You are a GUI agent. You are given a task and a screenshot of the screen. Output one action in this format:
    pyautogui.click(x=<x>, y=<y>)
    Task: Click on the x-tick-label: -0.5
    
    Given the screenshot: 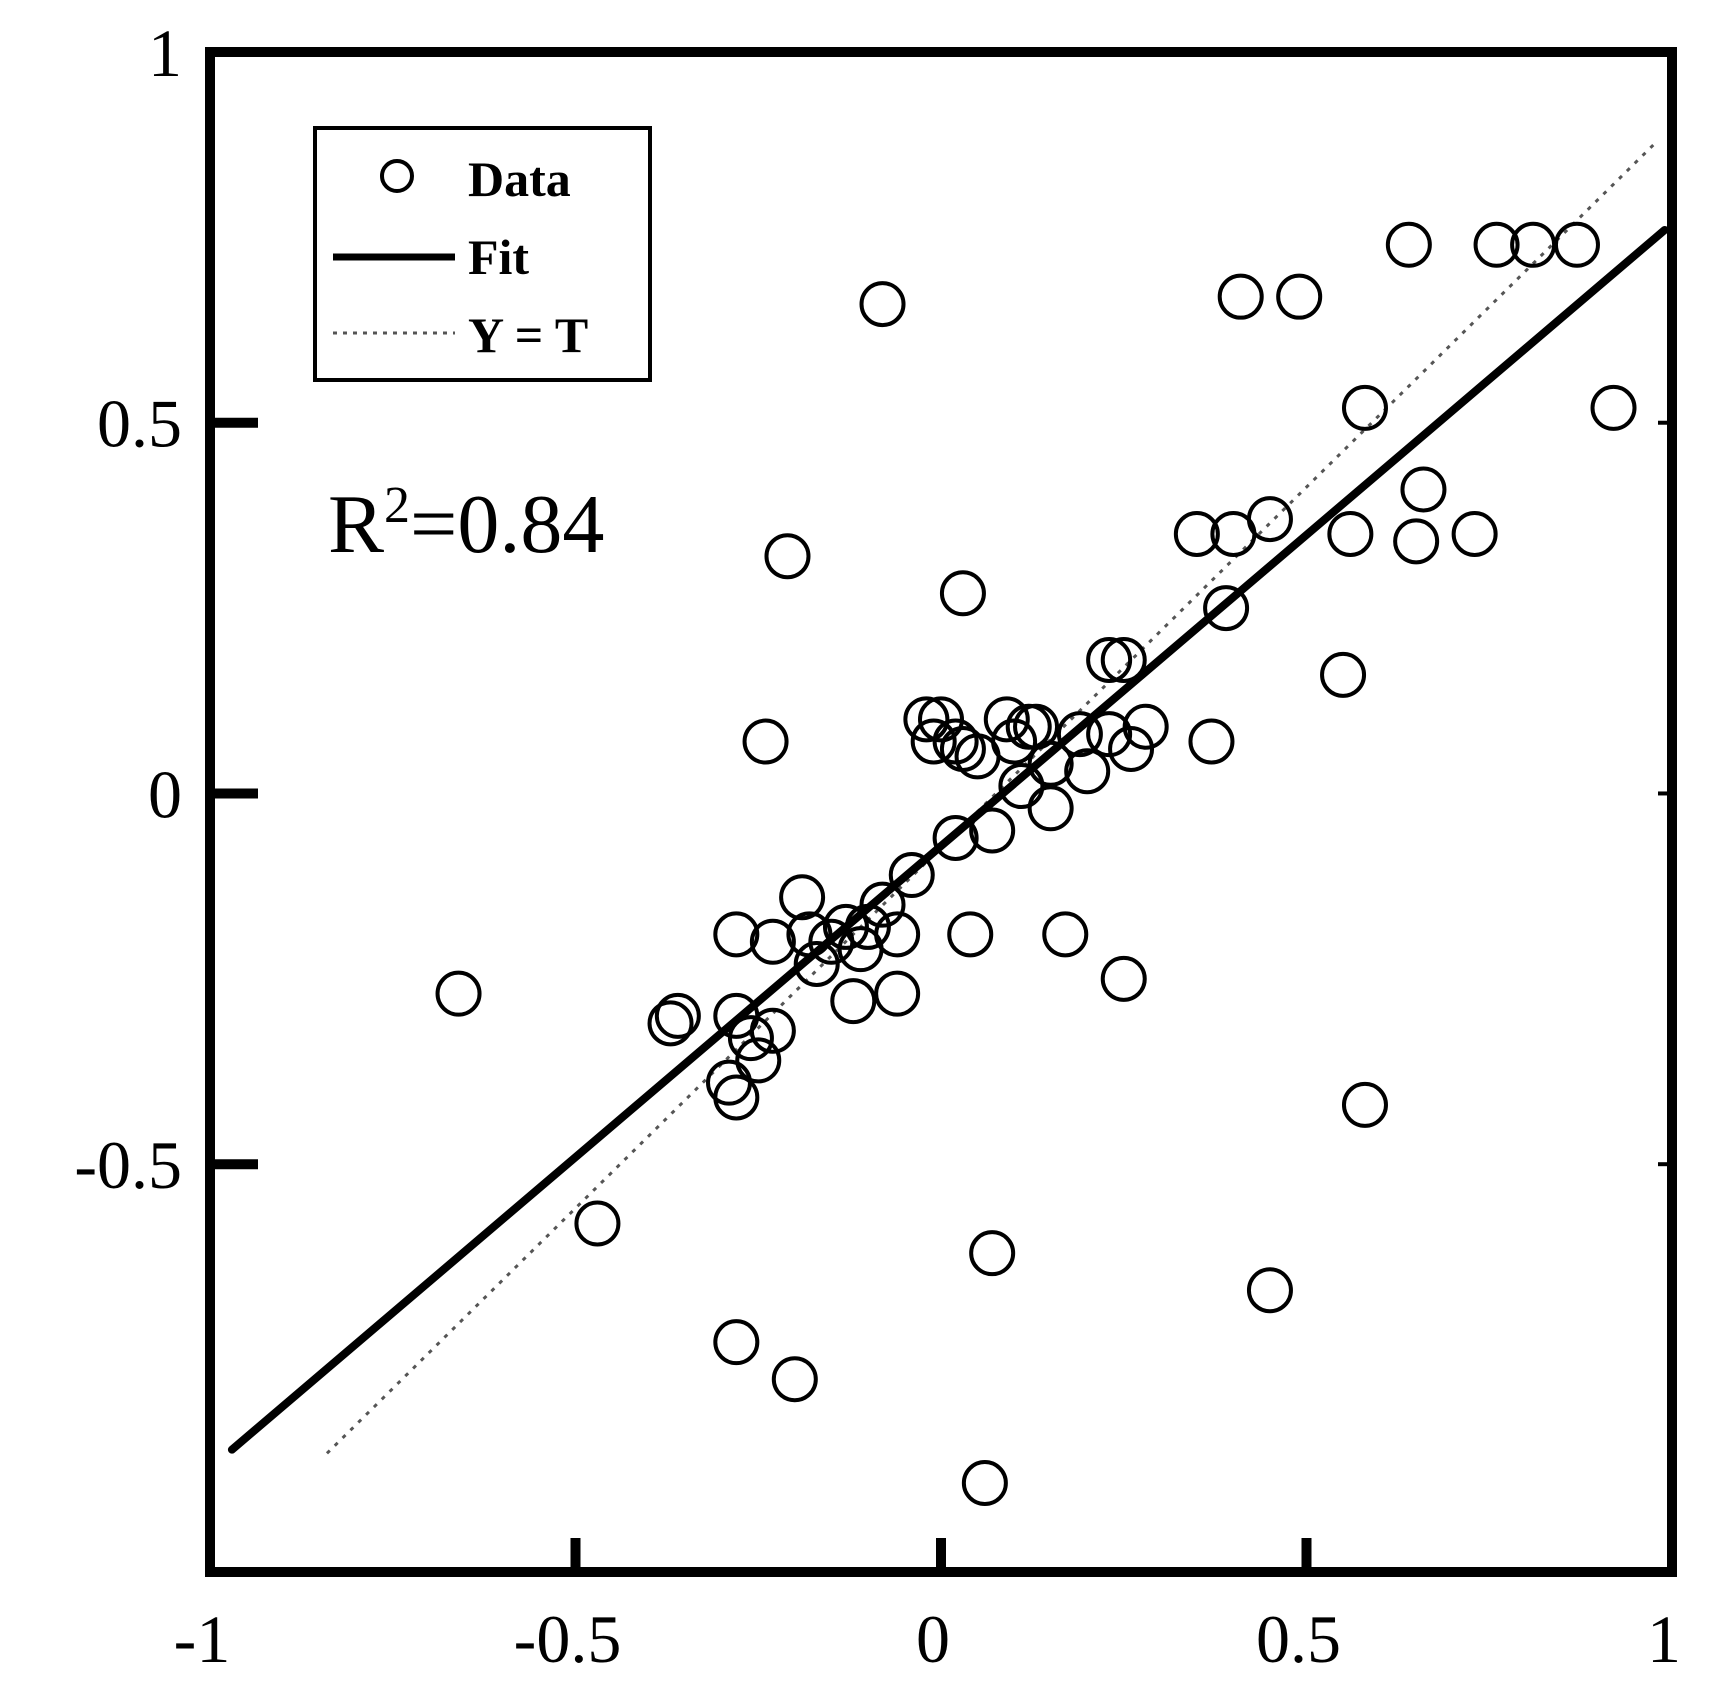 What is the action you would take?
    pyautogui.click(x=568, y=1639)
    